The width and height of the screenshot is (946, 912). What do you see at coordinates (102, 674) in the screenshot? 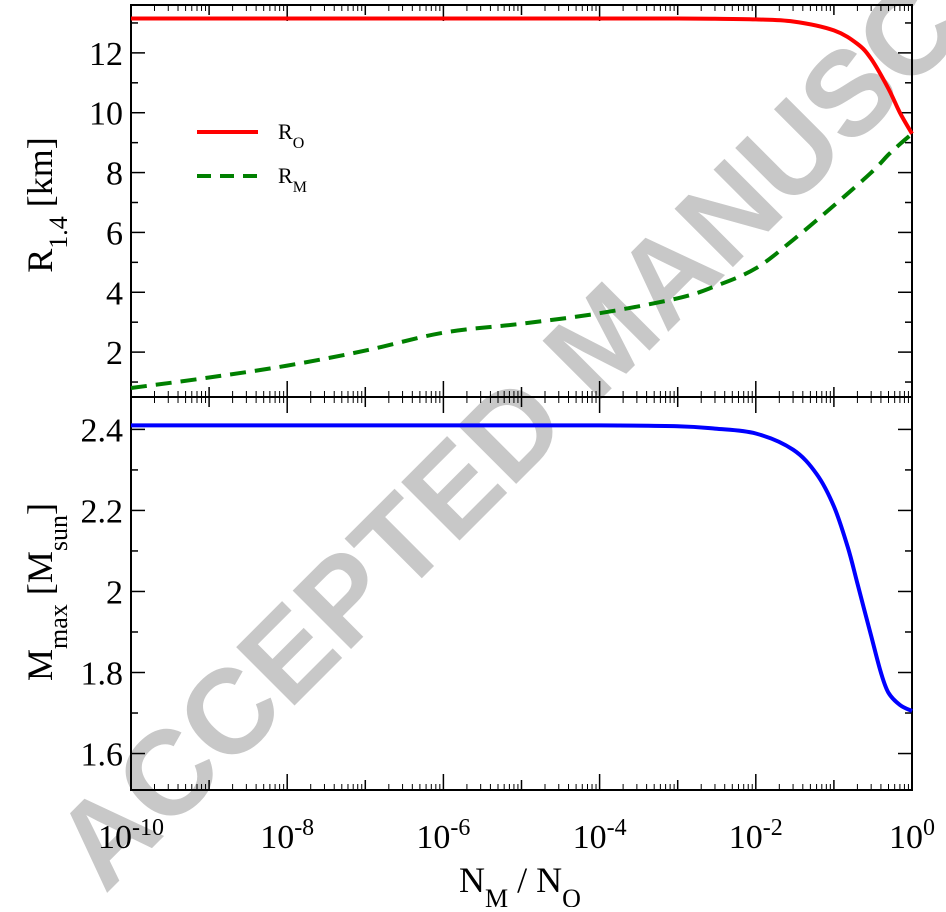
I see `y-tick-label: 1.8` at bounding box center [102, 674].